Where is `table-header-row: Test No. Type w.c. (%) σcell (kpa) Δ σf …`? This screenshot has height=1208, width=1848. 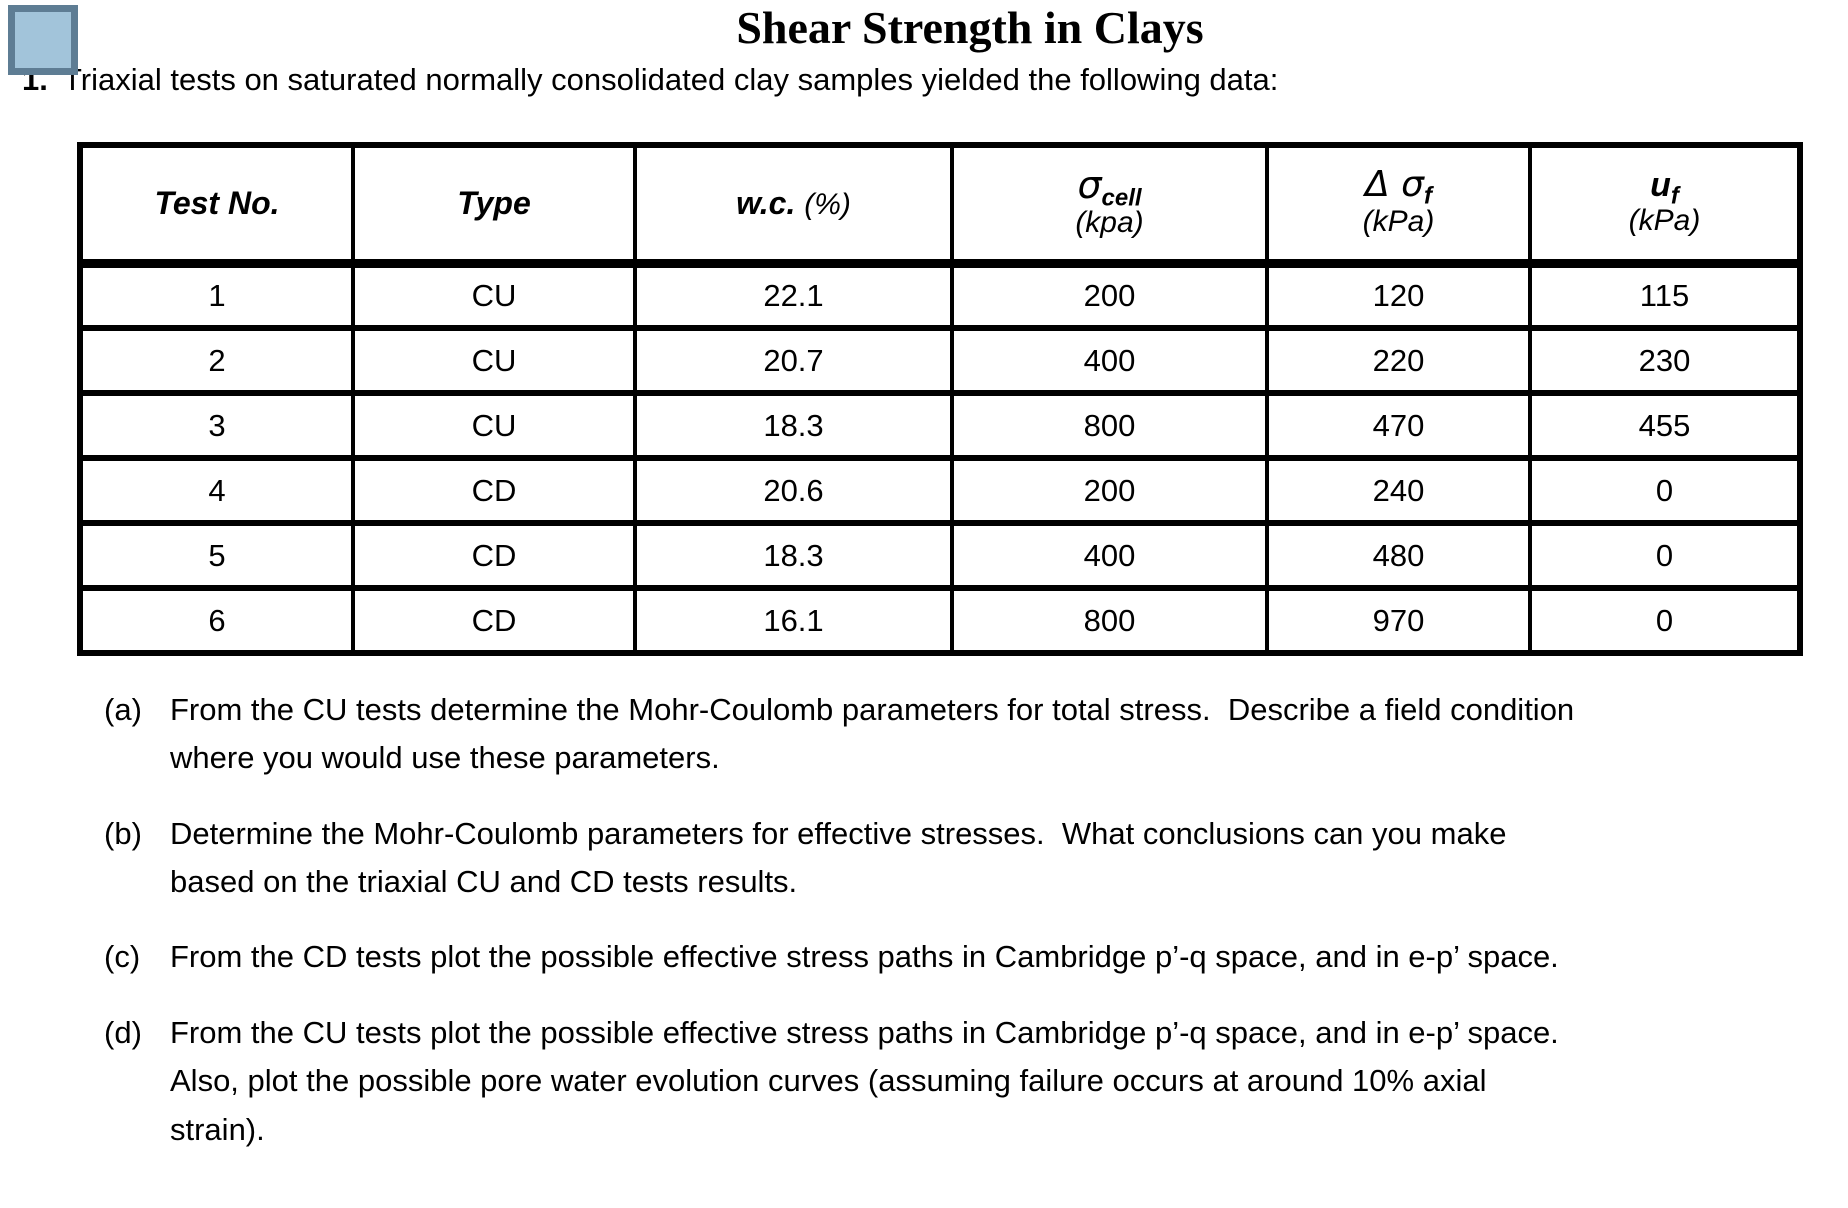 table-header-row: Test No. Type w.c. (%) σcell (kpa) Δ σf … is located at coordinates (940, 205).